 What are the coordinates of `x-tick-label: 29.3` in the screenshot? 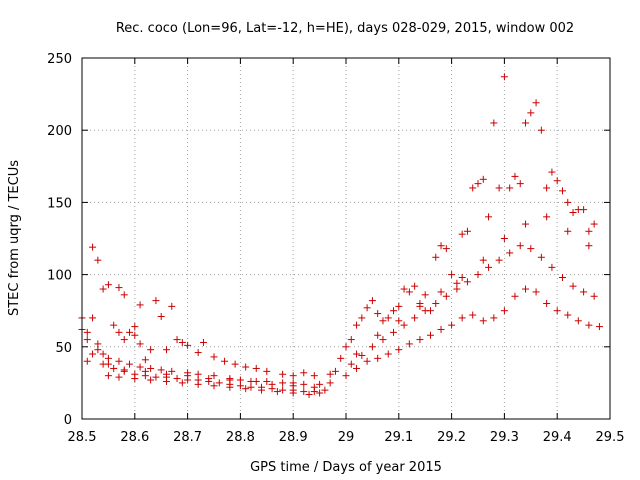 It's located at (504, 437).